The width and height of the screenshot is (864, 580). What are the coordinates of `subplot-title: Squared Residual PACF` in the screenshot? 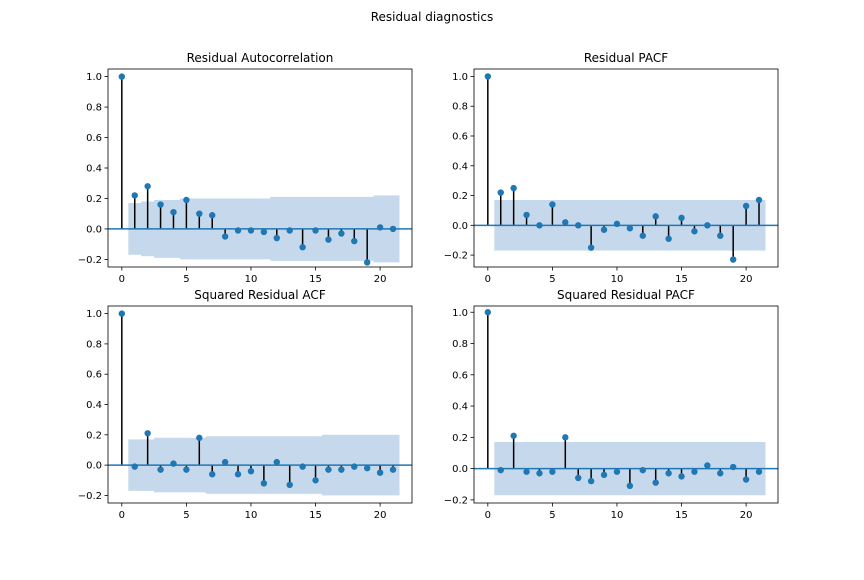 It's located at (626, 295).